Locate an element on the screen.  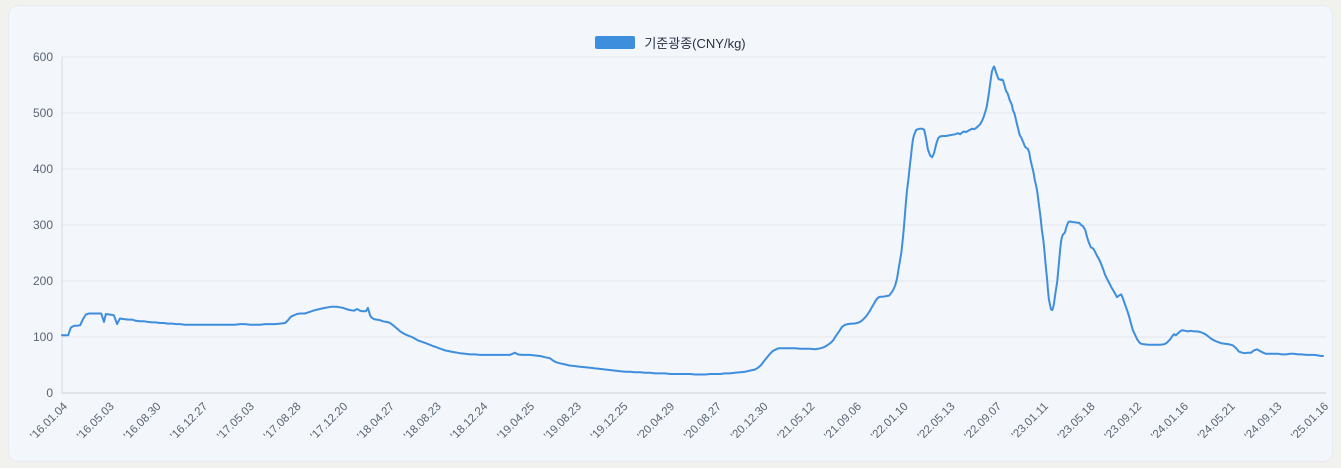
x-axis-tick-label: '19.12.25 is located at coordinates (610, 422).